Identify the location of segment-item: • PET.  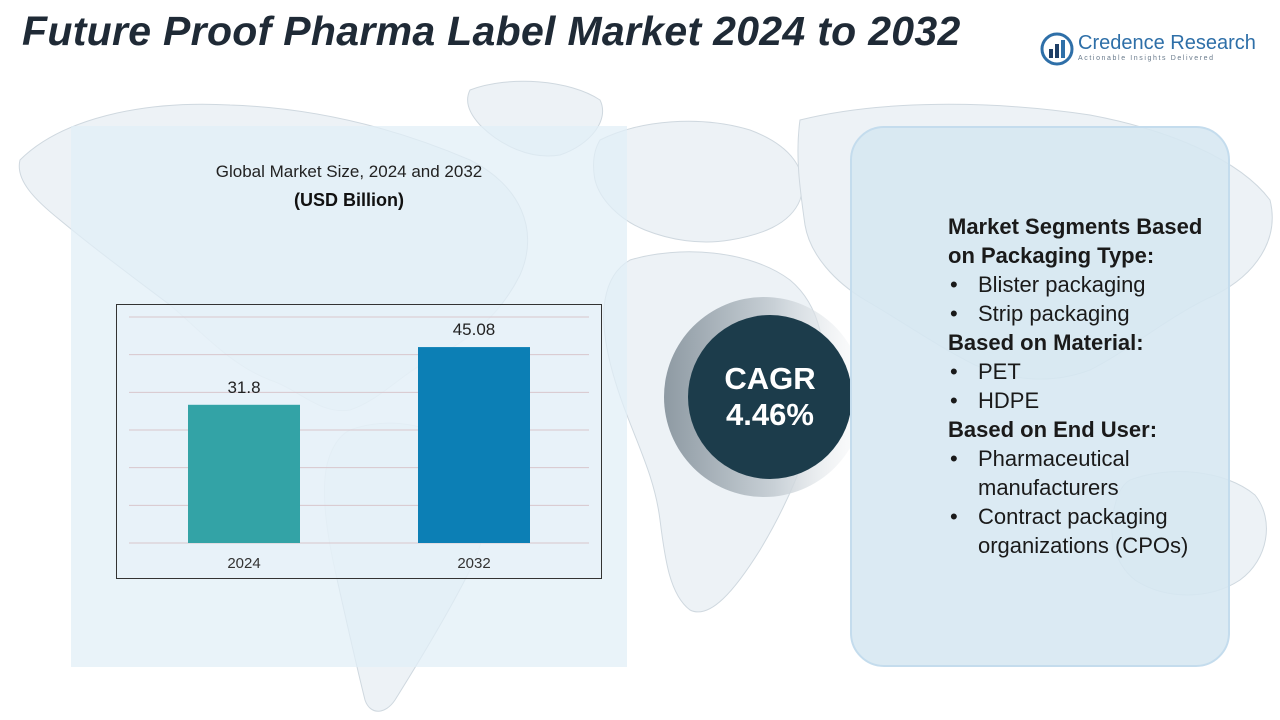
(1089, 371).